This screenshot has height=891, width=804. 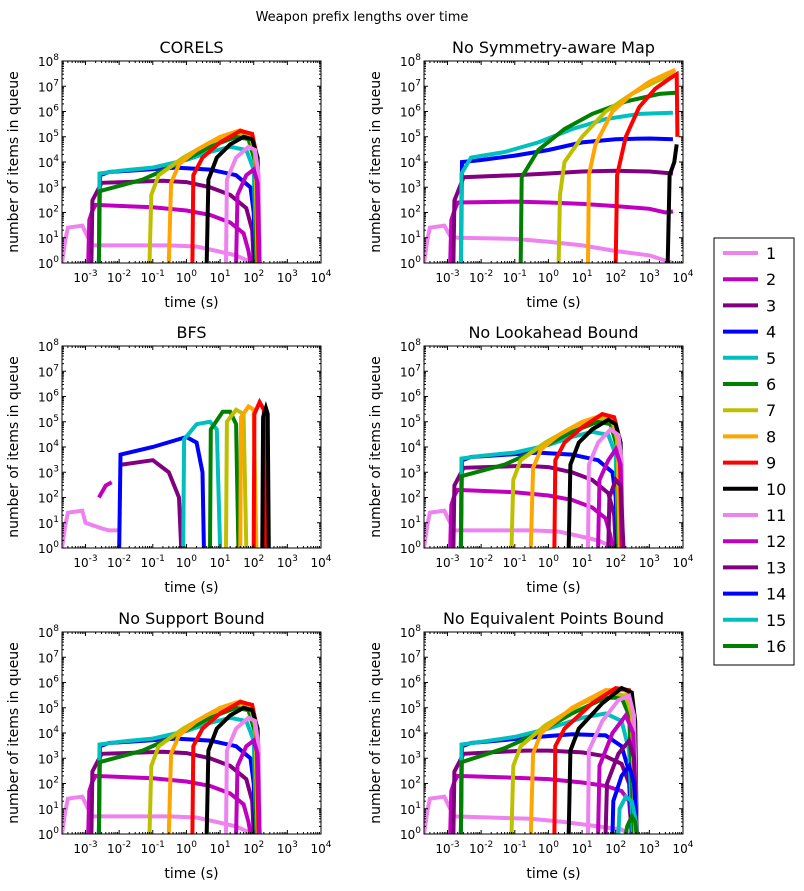 I want to click on legend-label: 2, so click(x=771, y=279).